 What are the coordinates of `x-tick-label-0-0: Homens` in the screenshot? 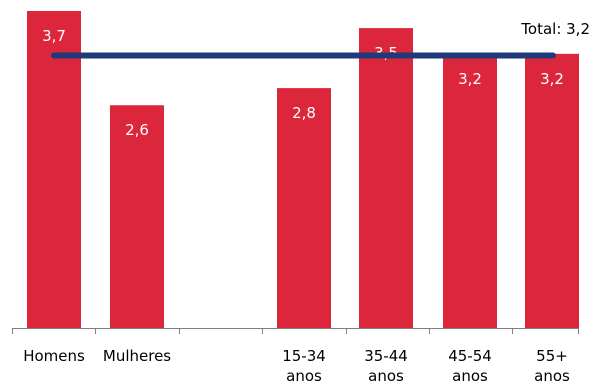 It's located at (54, 356).